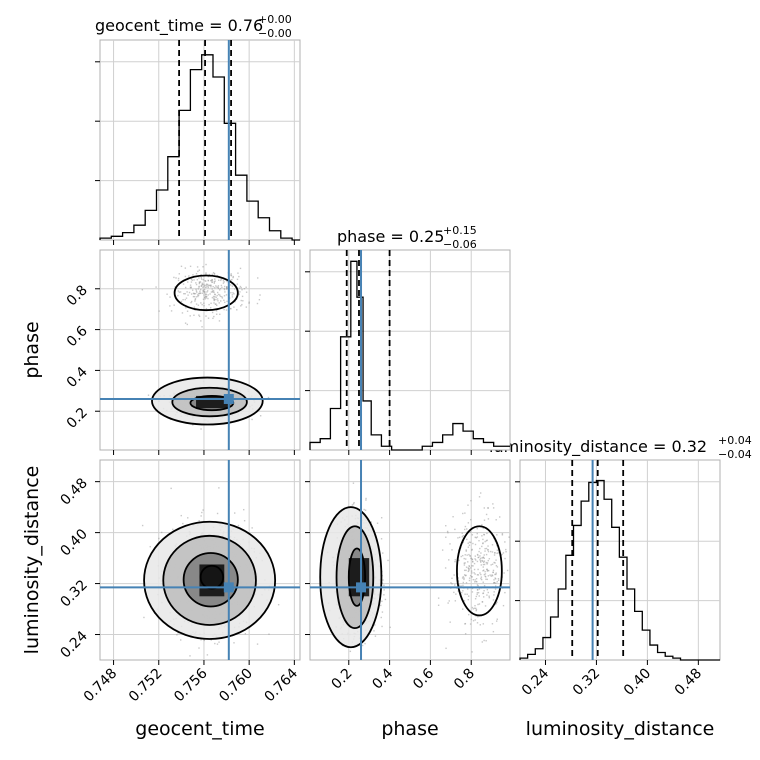 Image resolution: width=760 pixels, height=760 pixels. I want to click on title-geocent-time-plus: +0.00, so click(275, 19).